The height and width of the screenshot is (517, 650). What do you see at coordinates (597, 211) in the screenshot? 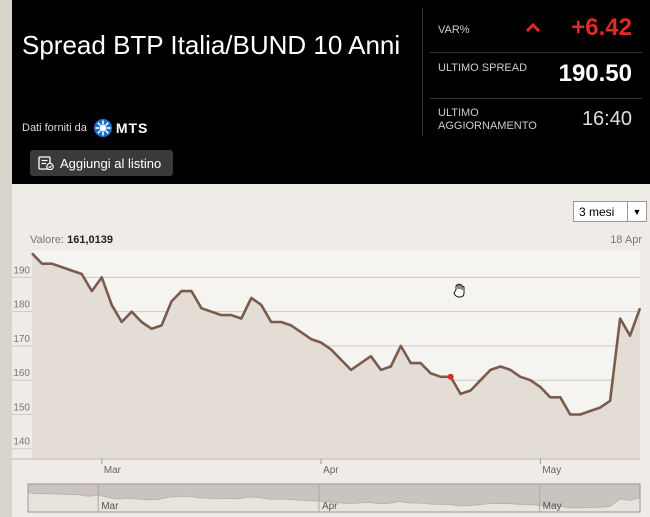
I see `range-select-value: 3 mesi` at bounding box center [597, 211].